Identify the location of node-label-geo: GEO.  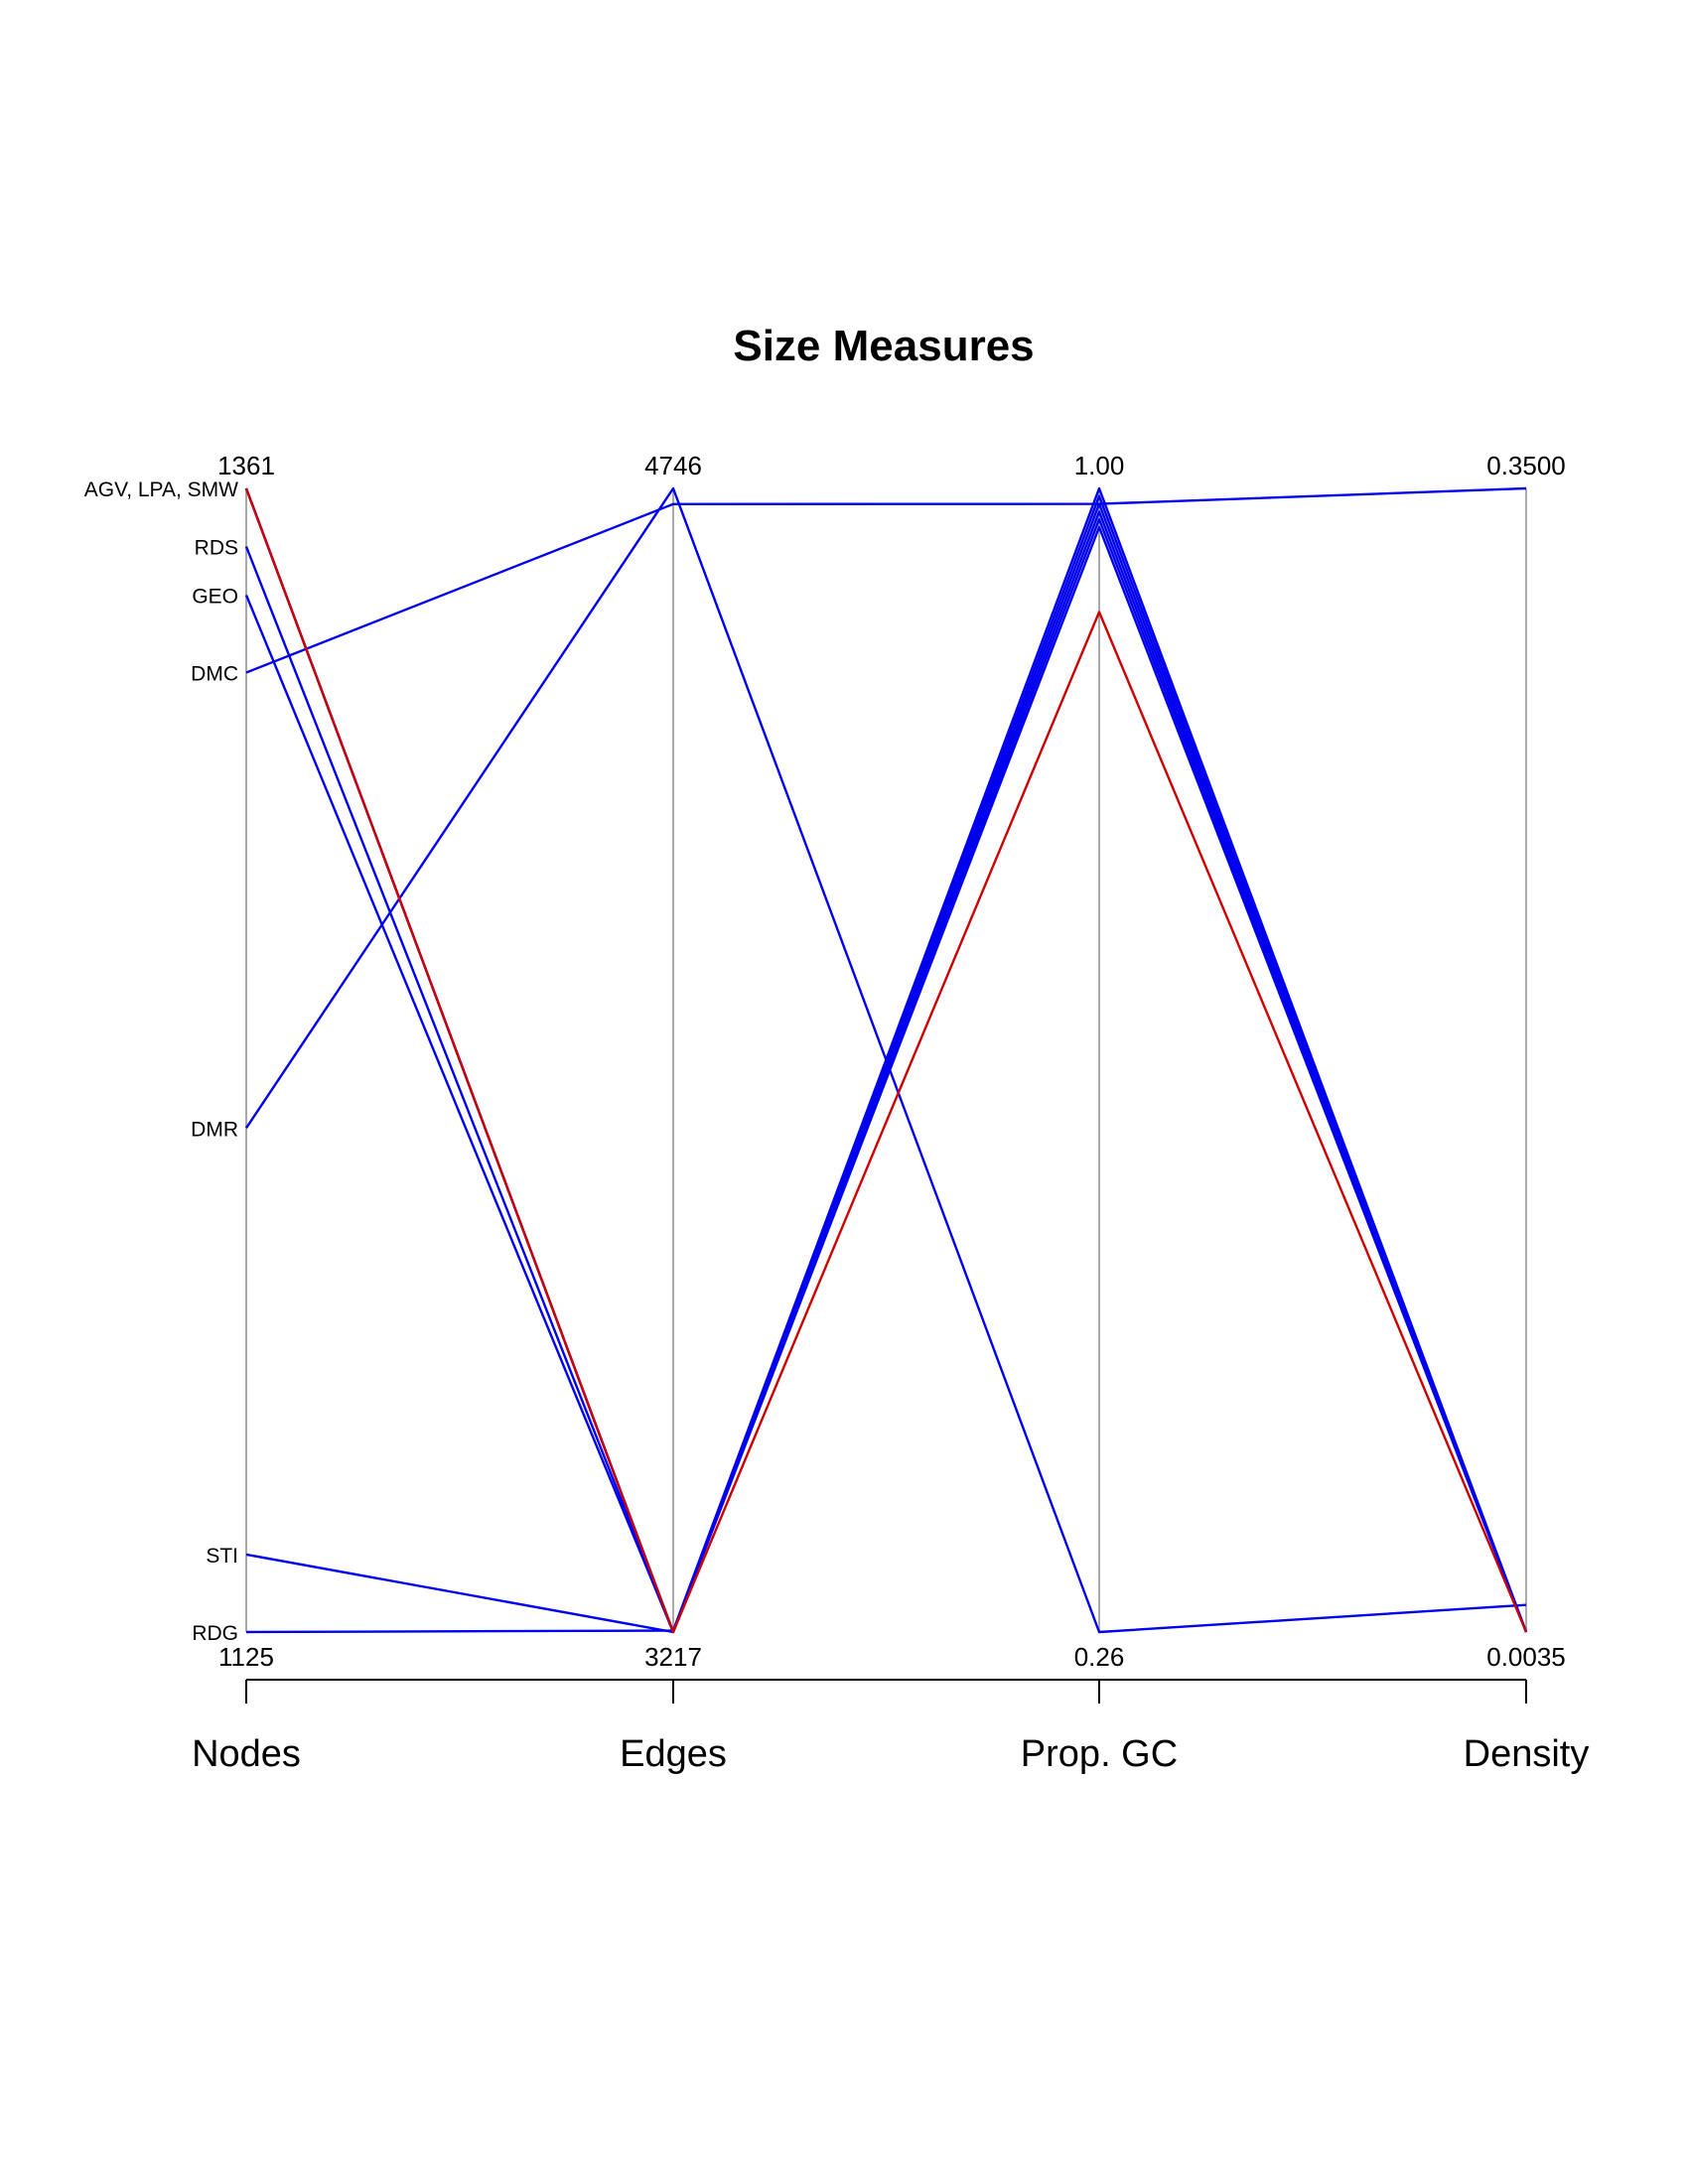
(215, 596).